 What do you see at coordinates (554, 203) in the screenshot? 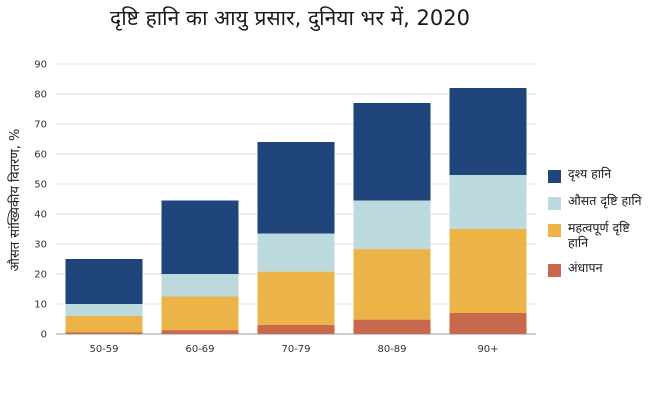
I see `legend-swatch-moderate-loss` at bounding box center [554, 203].